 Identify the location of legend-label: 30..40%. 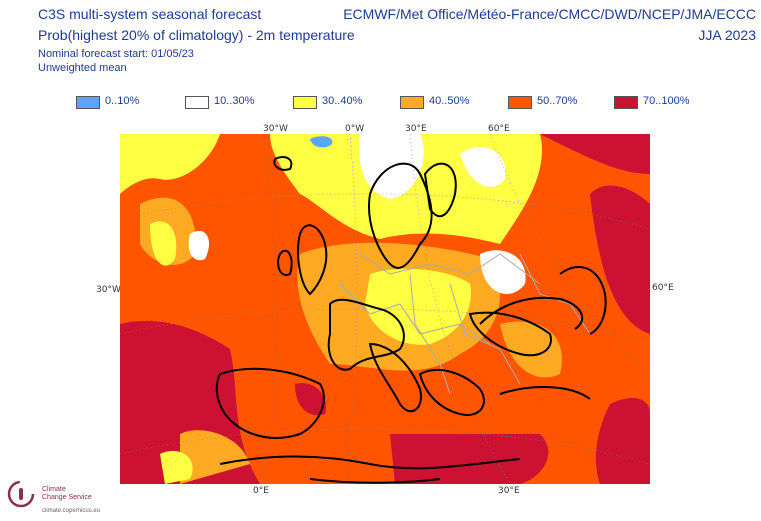
(342, 101).